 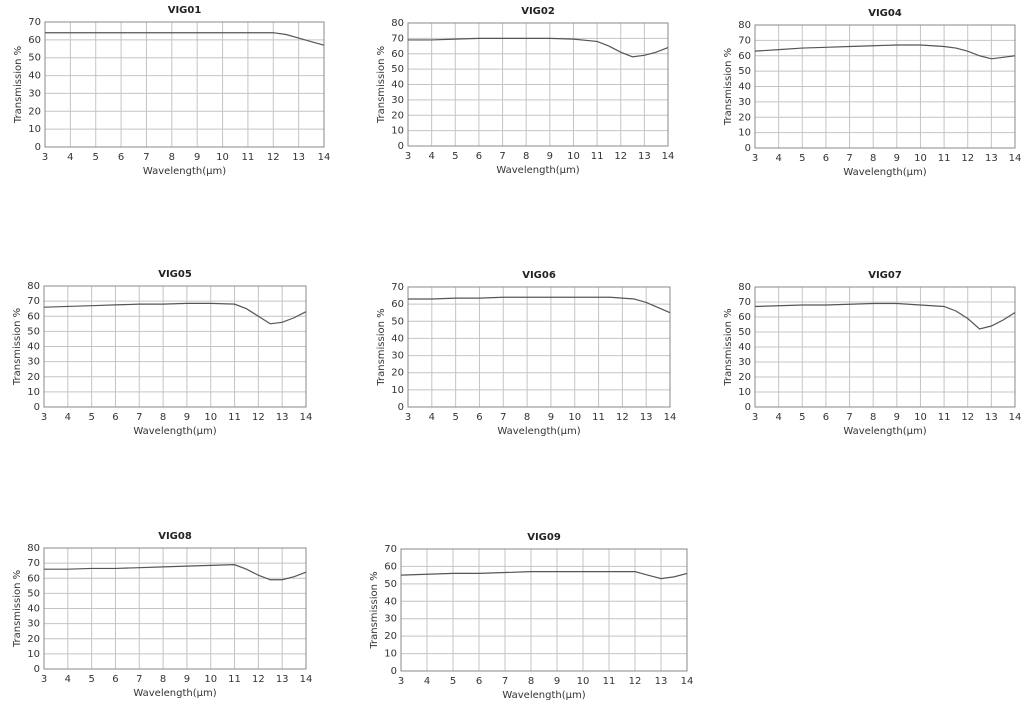 What do you see at coordinates (175, 536) in the screenshot?
I see `chart-title: VIG08` at bounding box center [175, 536].